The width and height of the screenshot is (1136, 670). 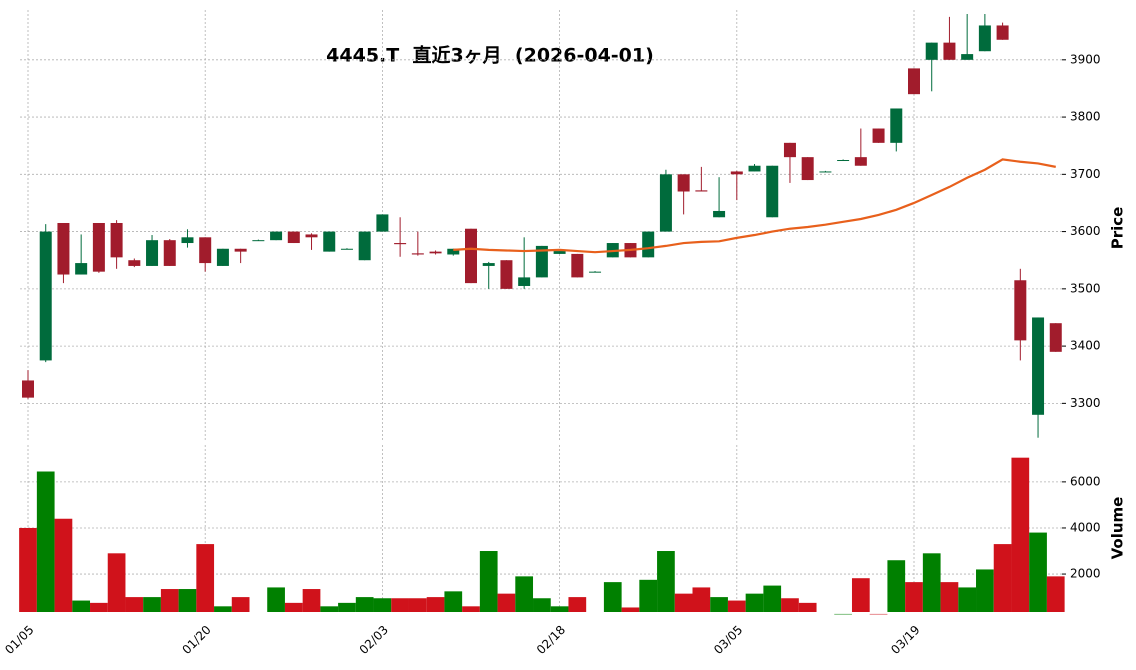 What do you see at coordinates (905, 640) in the screenshot?
I see `x-tick-label: 03/19` at bounding box center [905, 640].